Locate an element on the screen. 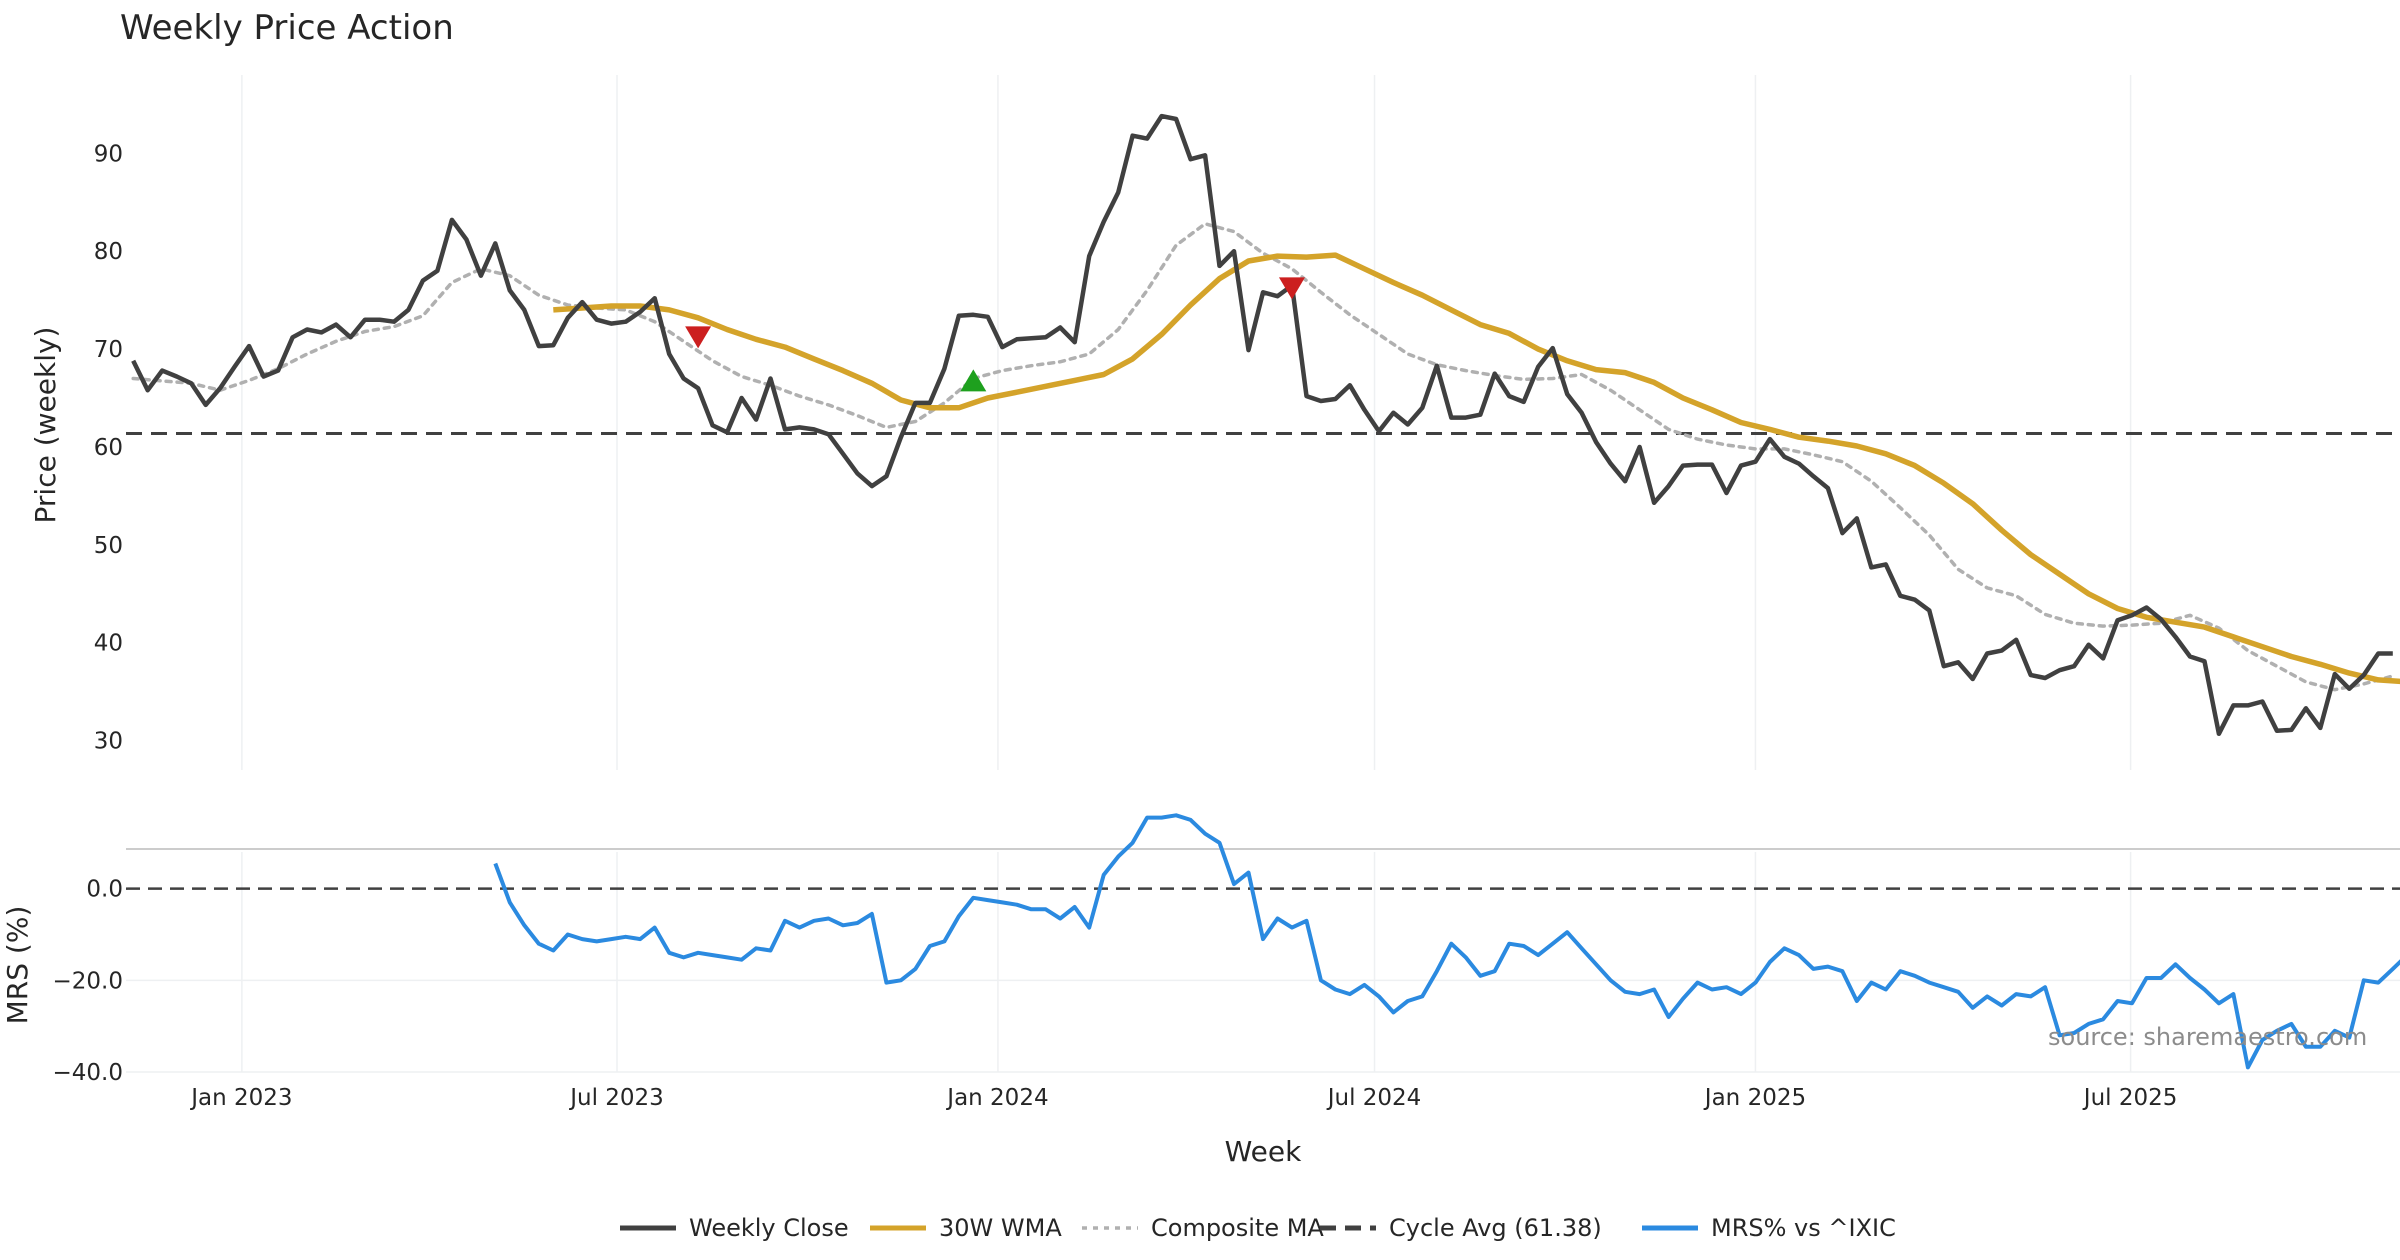 The image size is (2400, 1260). source-annotation: source: sharemaestro.com is located at coordinates (2207, 1037).